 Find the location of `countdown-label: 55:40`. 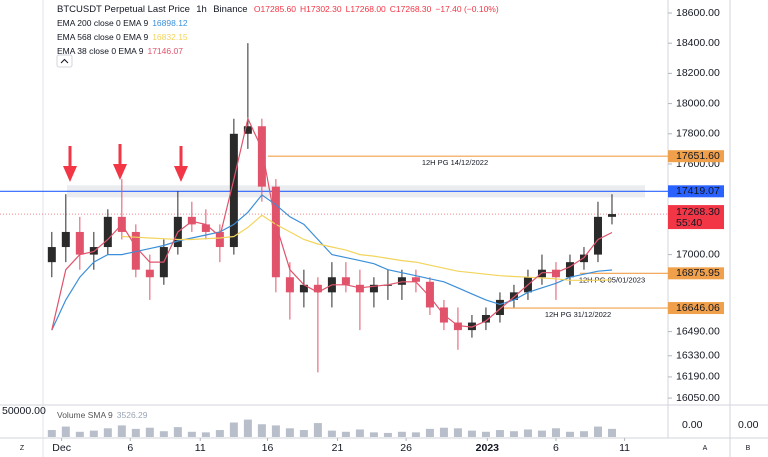

countdown-label: 55:40 is located at coordinates (689, 223).